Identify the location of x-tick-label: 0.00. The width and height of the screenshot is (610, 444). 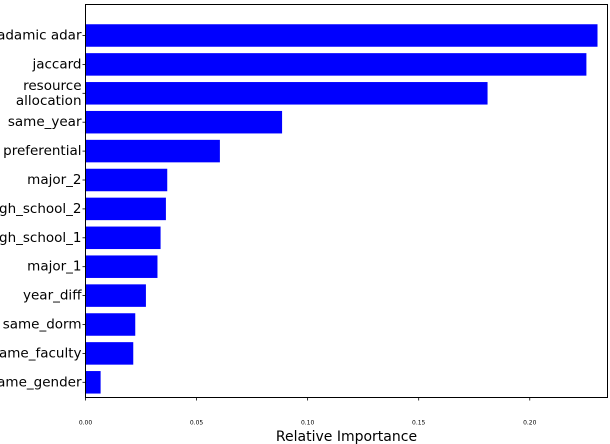
(86, 423).